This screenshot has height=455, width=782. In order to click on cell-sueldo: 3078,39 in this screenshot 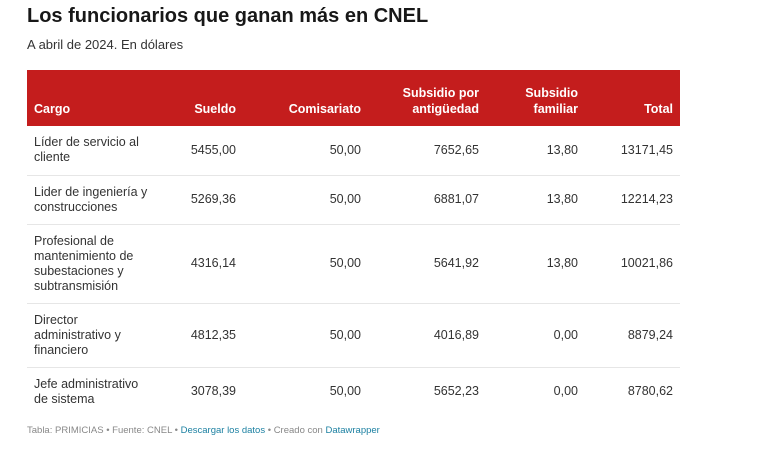, I will do `click(213, 391)`.